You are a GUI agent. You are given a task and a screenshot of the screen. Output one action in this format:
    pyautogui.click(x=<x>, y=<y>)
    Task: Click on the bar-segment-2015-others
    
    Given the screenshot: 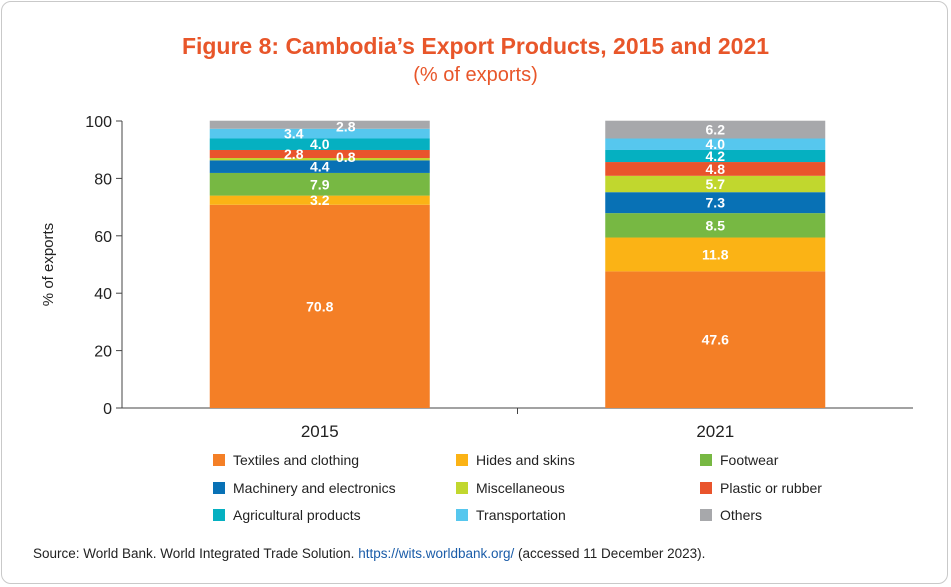 What is the action you would take?
    pyautogui.click(x=319, y=124)
    